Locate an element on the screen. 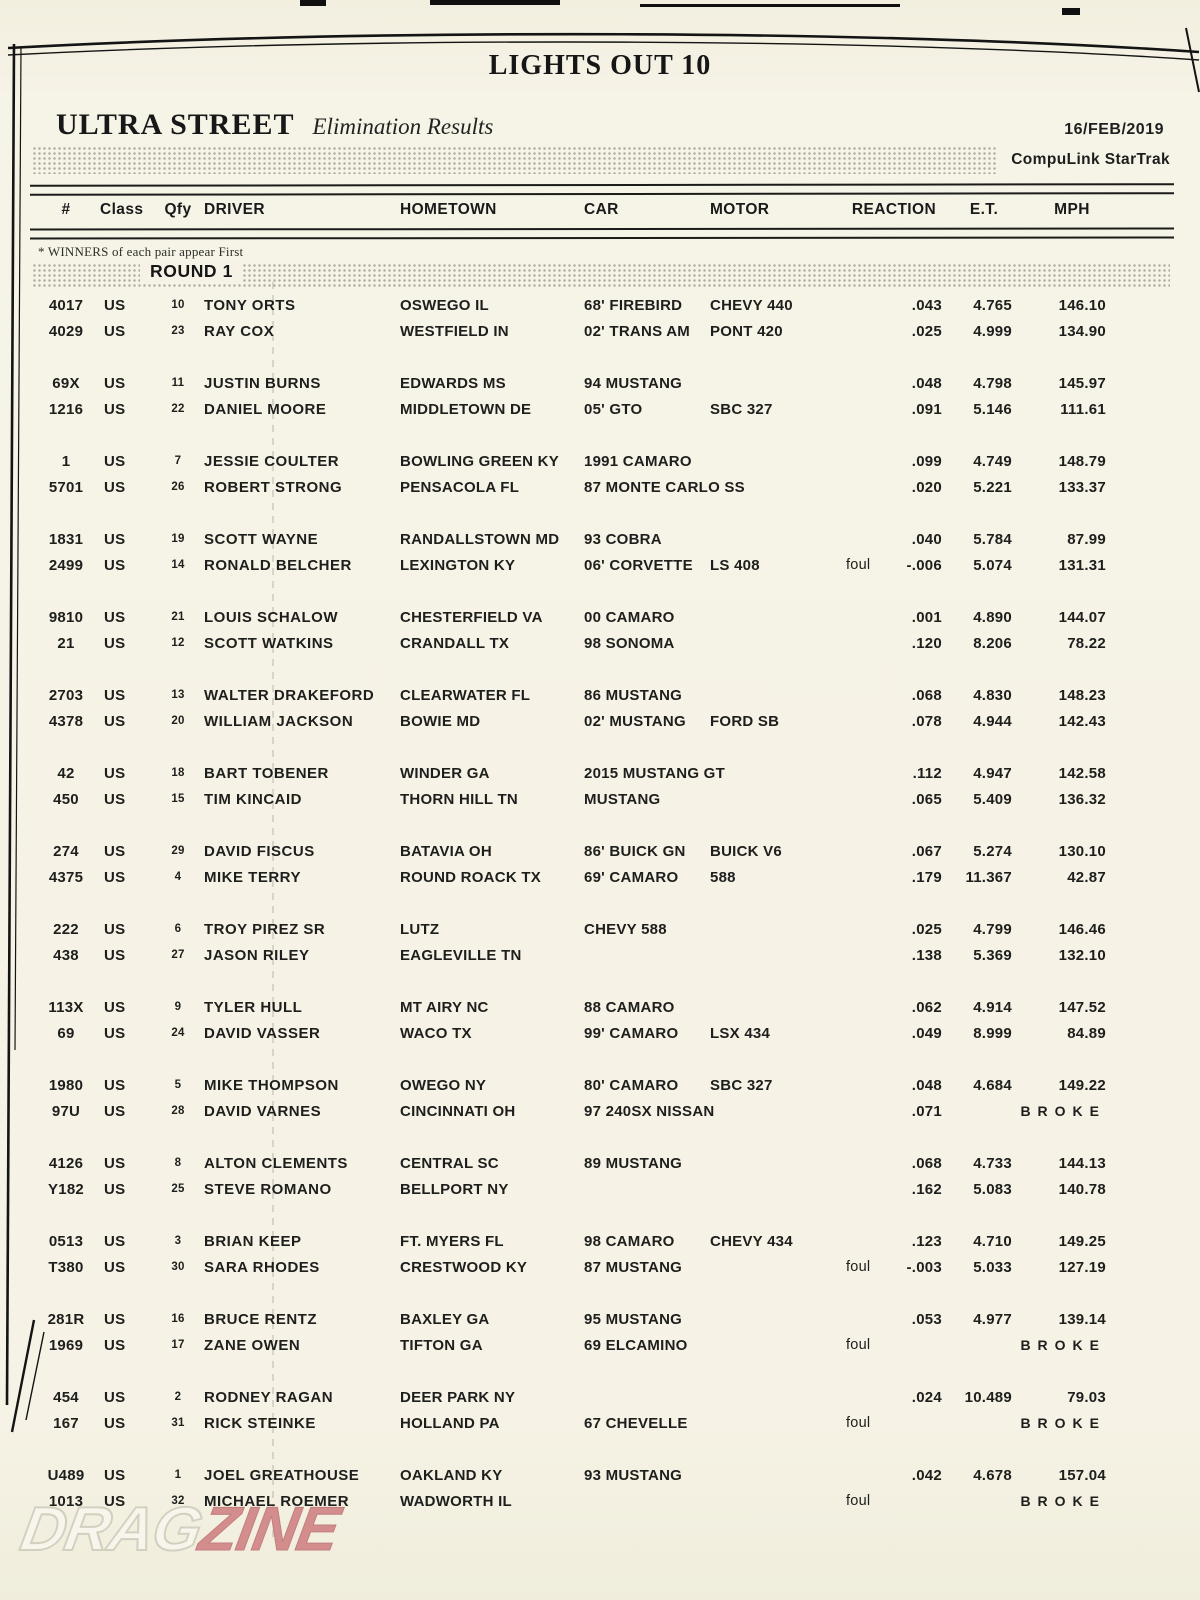  driver-cell: SCOTT WAYNE is located at coordinates (261, 539).